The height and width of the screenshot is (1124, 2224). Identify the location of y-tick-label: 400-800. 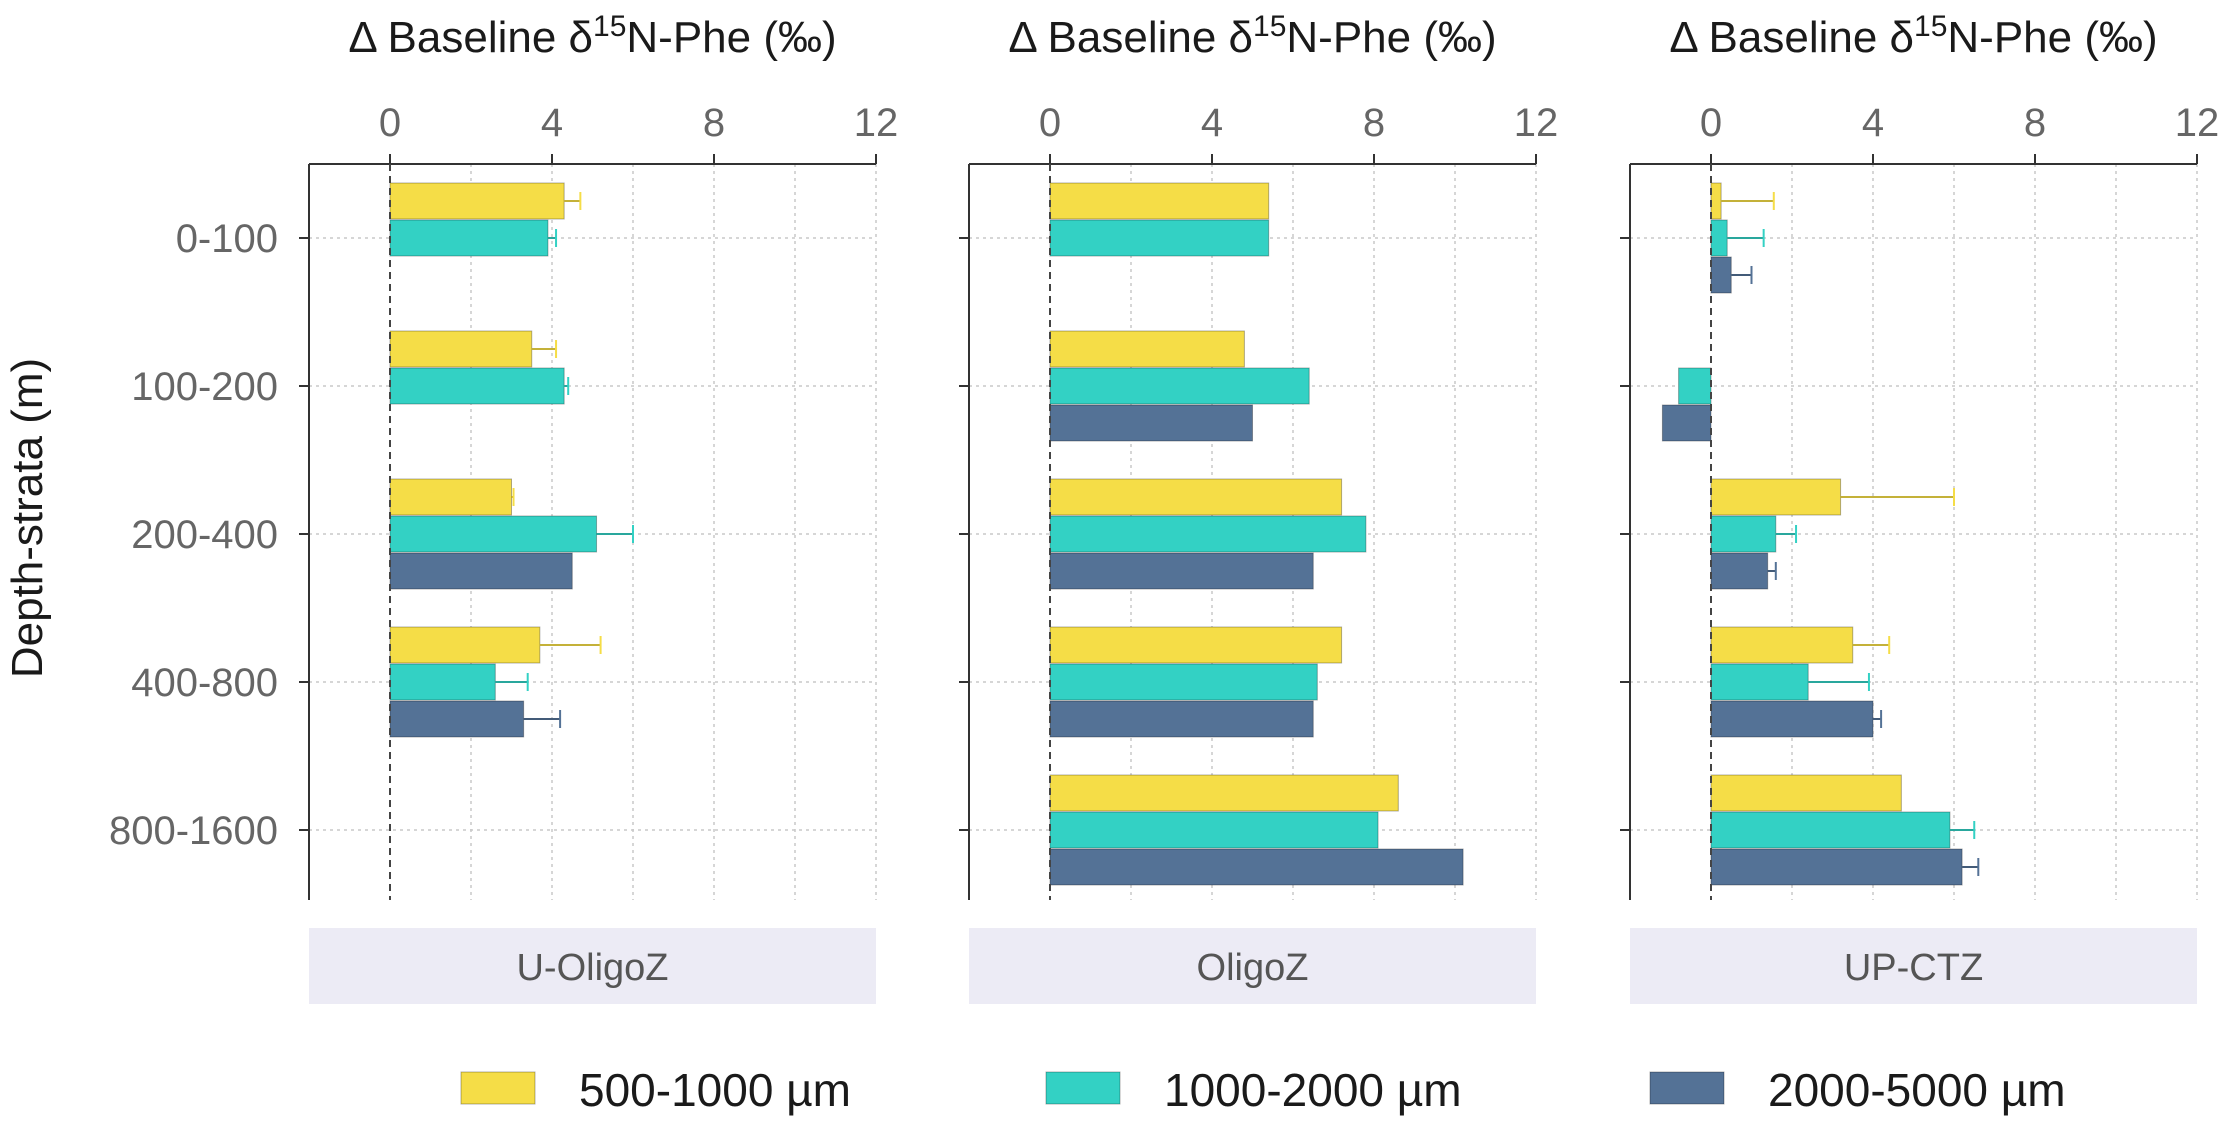
(204, 683).